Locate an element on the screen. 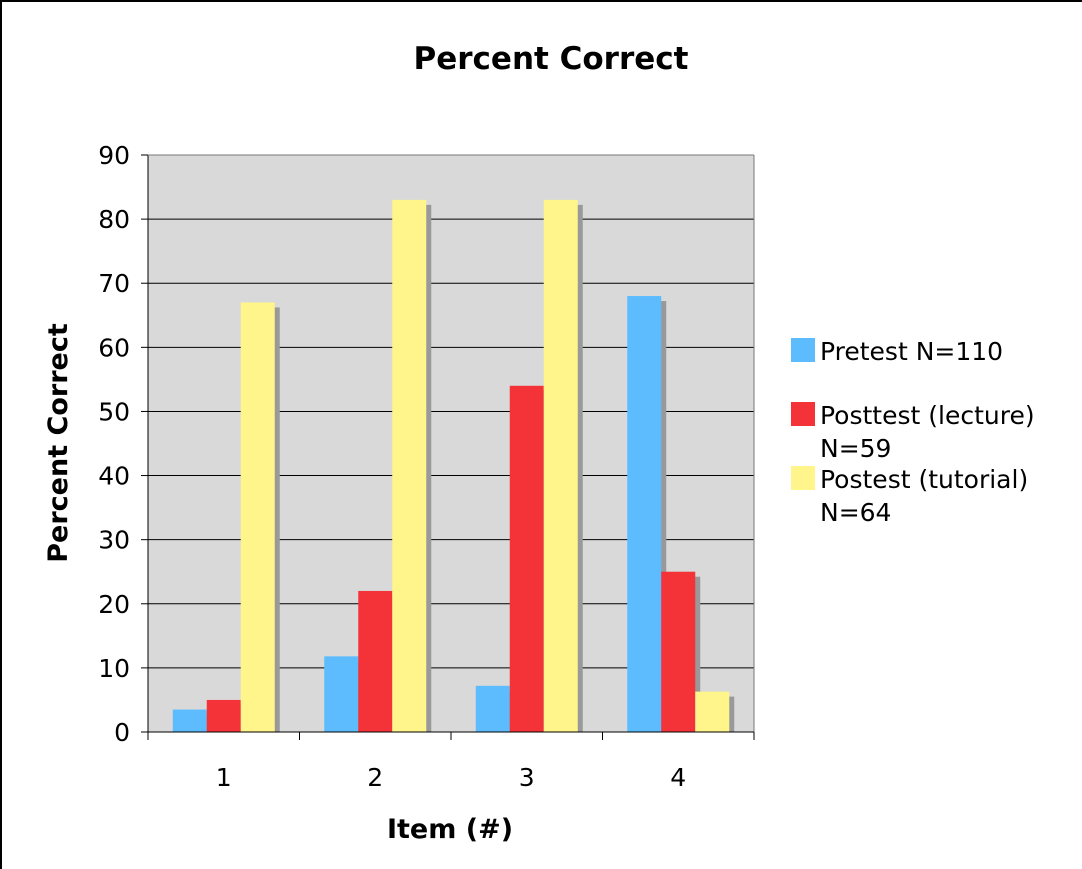 The image size is (1082, 869). x-tick-label: 1 is located at coordinates (224, 777).